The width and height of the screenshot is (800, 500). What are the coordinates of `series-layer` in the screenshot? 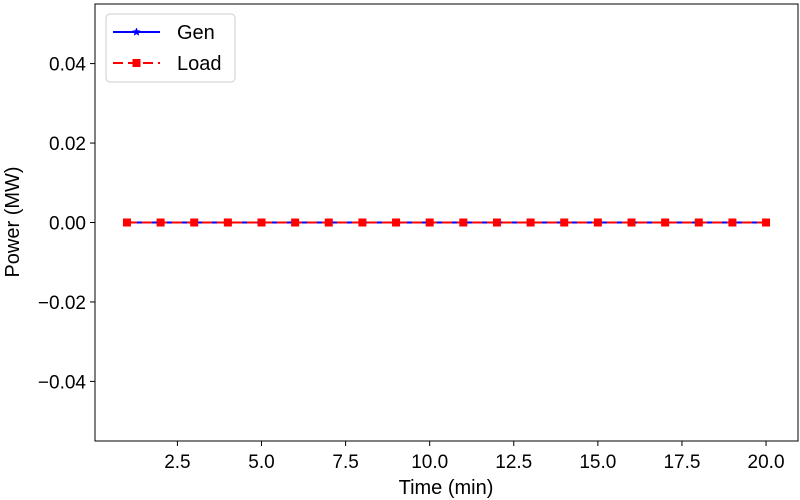 It's located at (446, 222).